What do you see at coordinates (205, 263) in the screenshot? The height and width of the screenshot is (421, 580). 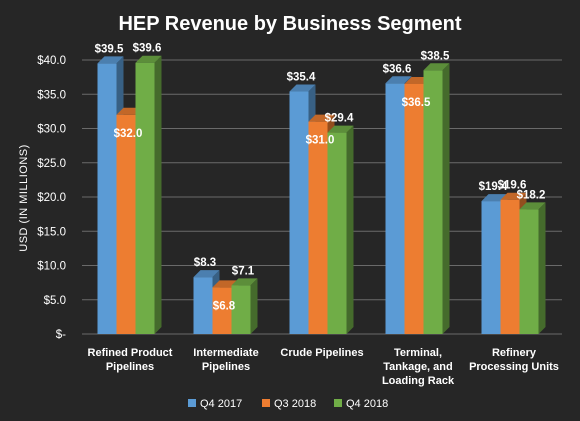 I see `data-label: $8.3` at bounding box center [205, 263].